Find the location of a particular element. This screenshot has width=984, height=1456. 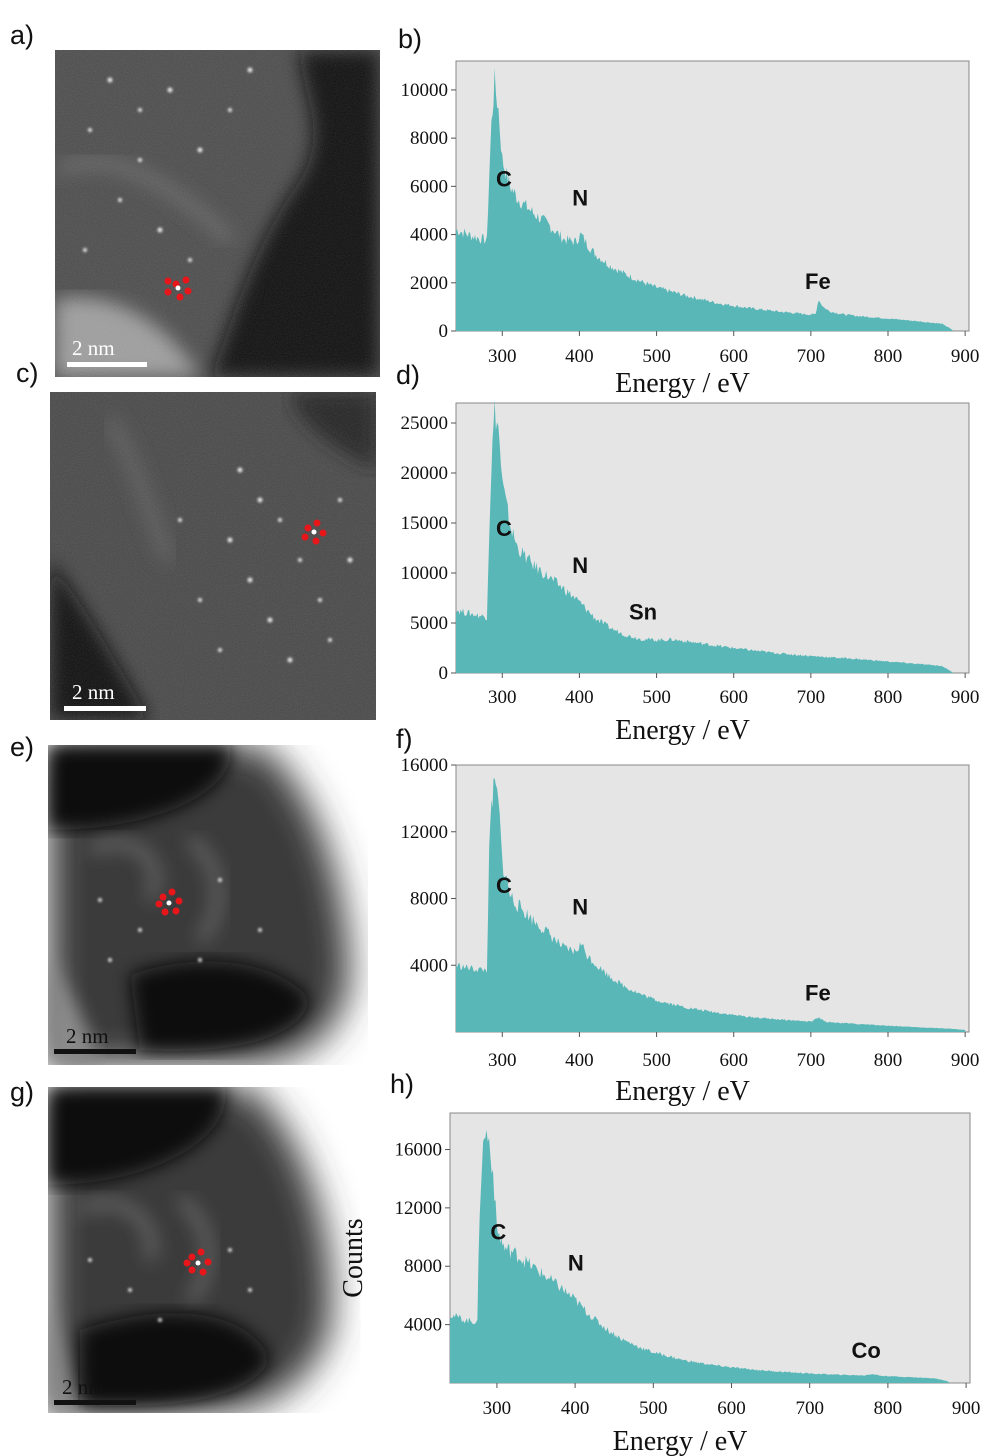

y-tick-label-b: 8000 is located at coordinates (429, 138).